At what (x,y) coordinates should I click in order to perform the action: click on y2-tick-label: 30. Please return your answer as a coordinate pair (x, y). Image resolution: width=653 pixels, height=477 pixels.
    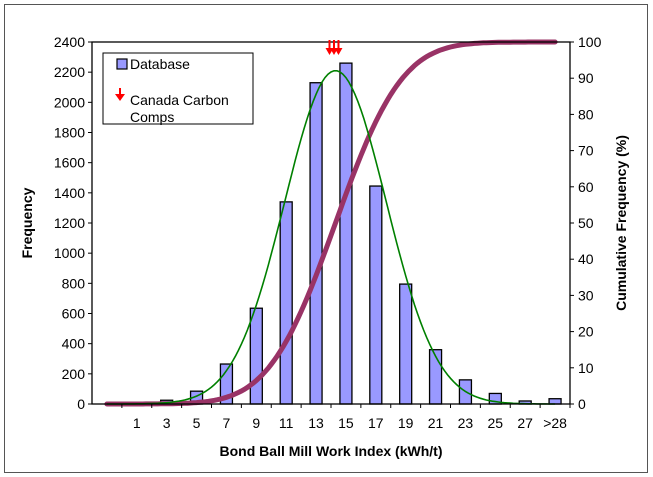
    Looking at the image, I should click on (586, 295).